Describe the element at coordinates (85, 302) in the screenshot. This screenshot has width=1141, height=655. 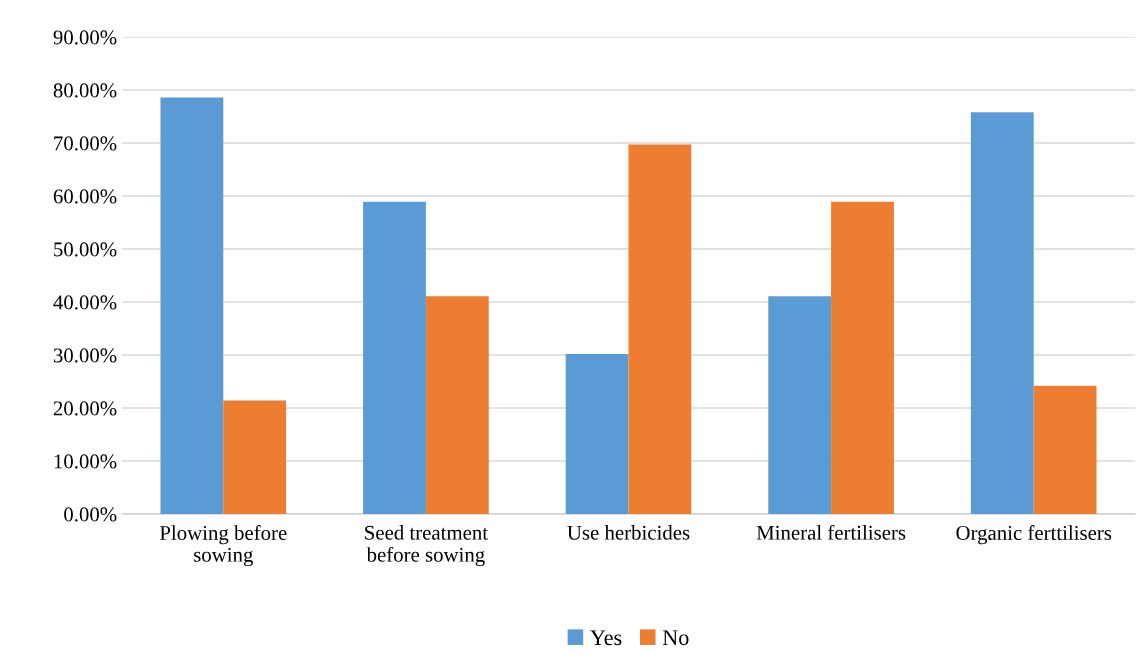
I see `y-tick-label: 40.00%` at that location.